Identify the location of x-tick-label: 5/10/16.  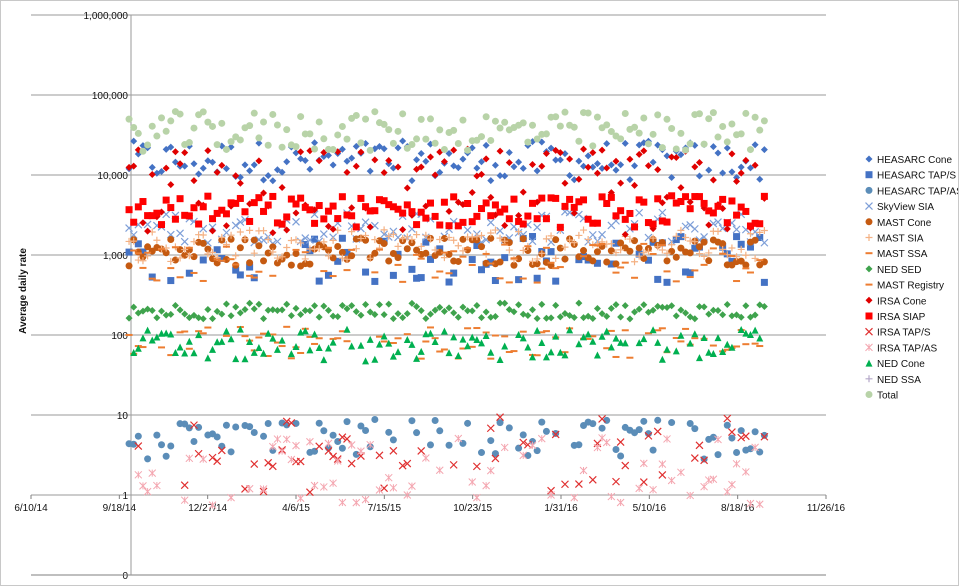
(650, 508).